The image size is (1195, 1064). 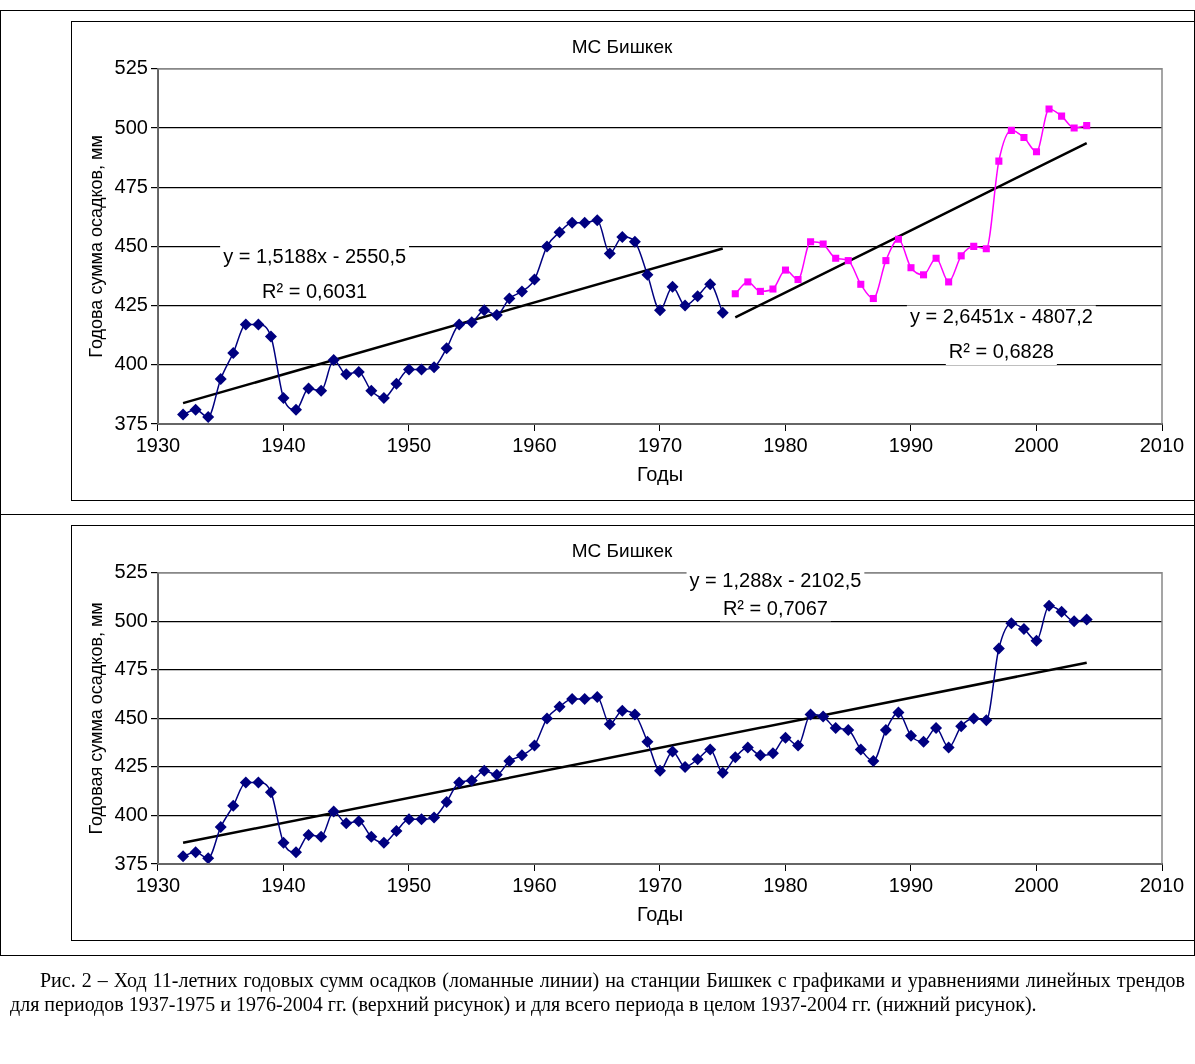 What do you see at coordinates (1036, 444) in the screenshot?
I see `x-tick-label: 2000` at bounding box center [1036, 444].